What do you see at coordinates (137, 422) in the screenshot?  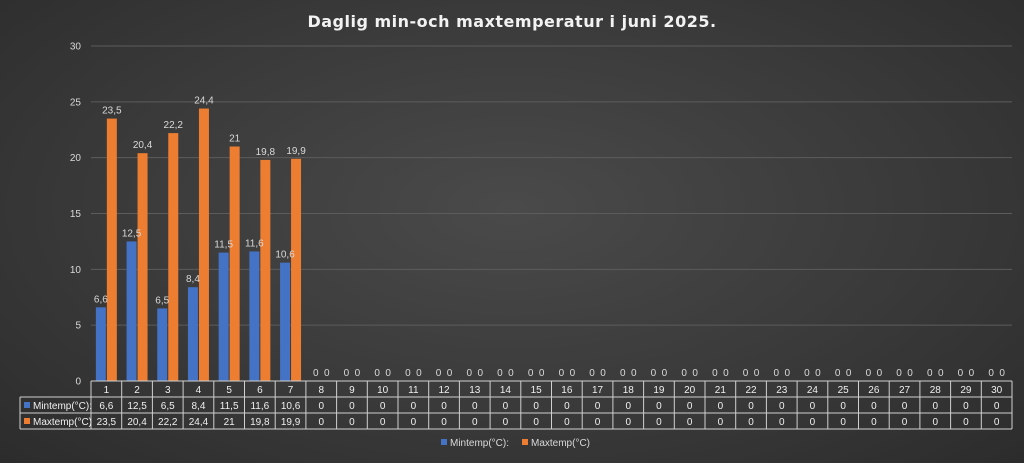 I see `table-cell: 20,4` at bounding box center [137, 422].